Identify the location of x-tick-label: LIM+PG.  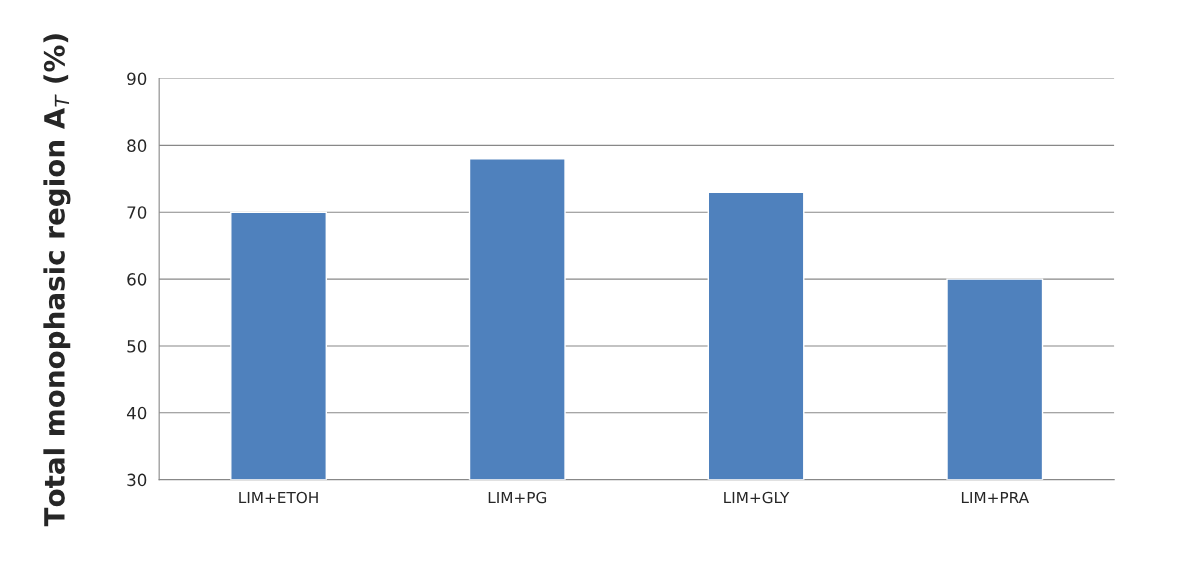
(517, 497).